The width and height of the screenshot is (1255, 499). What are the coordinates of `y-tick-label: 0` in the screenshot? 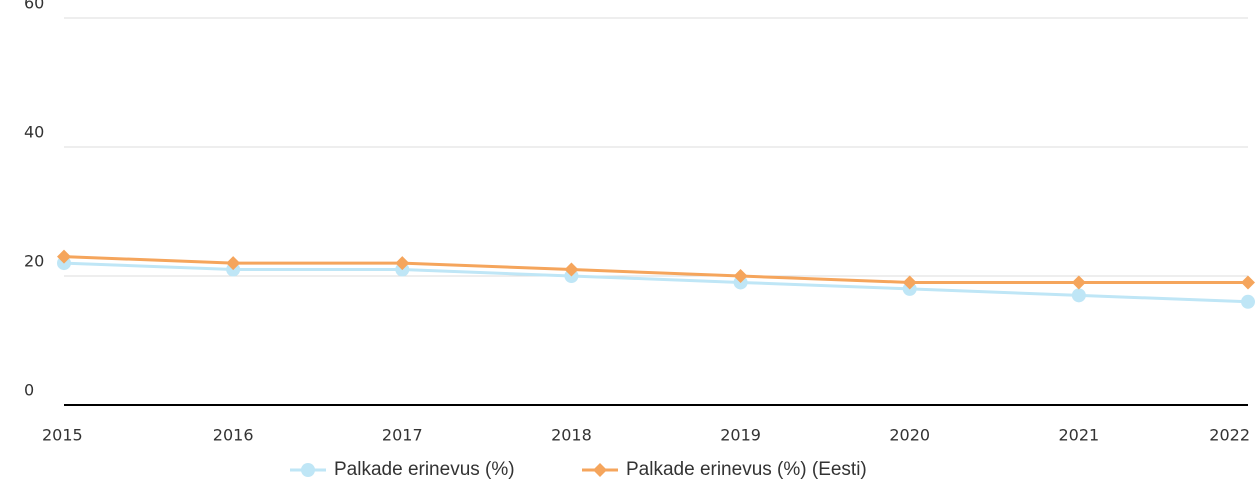 It's located at (29, 390).